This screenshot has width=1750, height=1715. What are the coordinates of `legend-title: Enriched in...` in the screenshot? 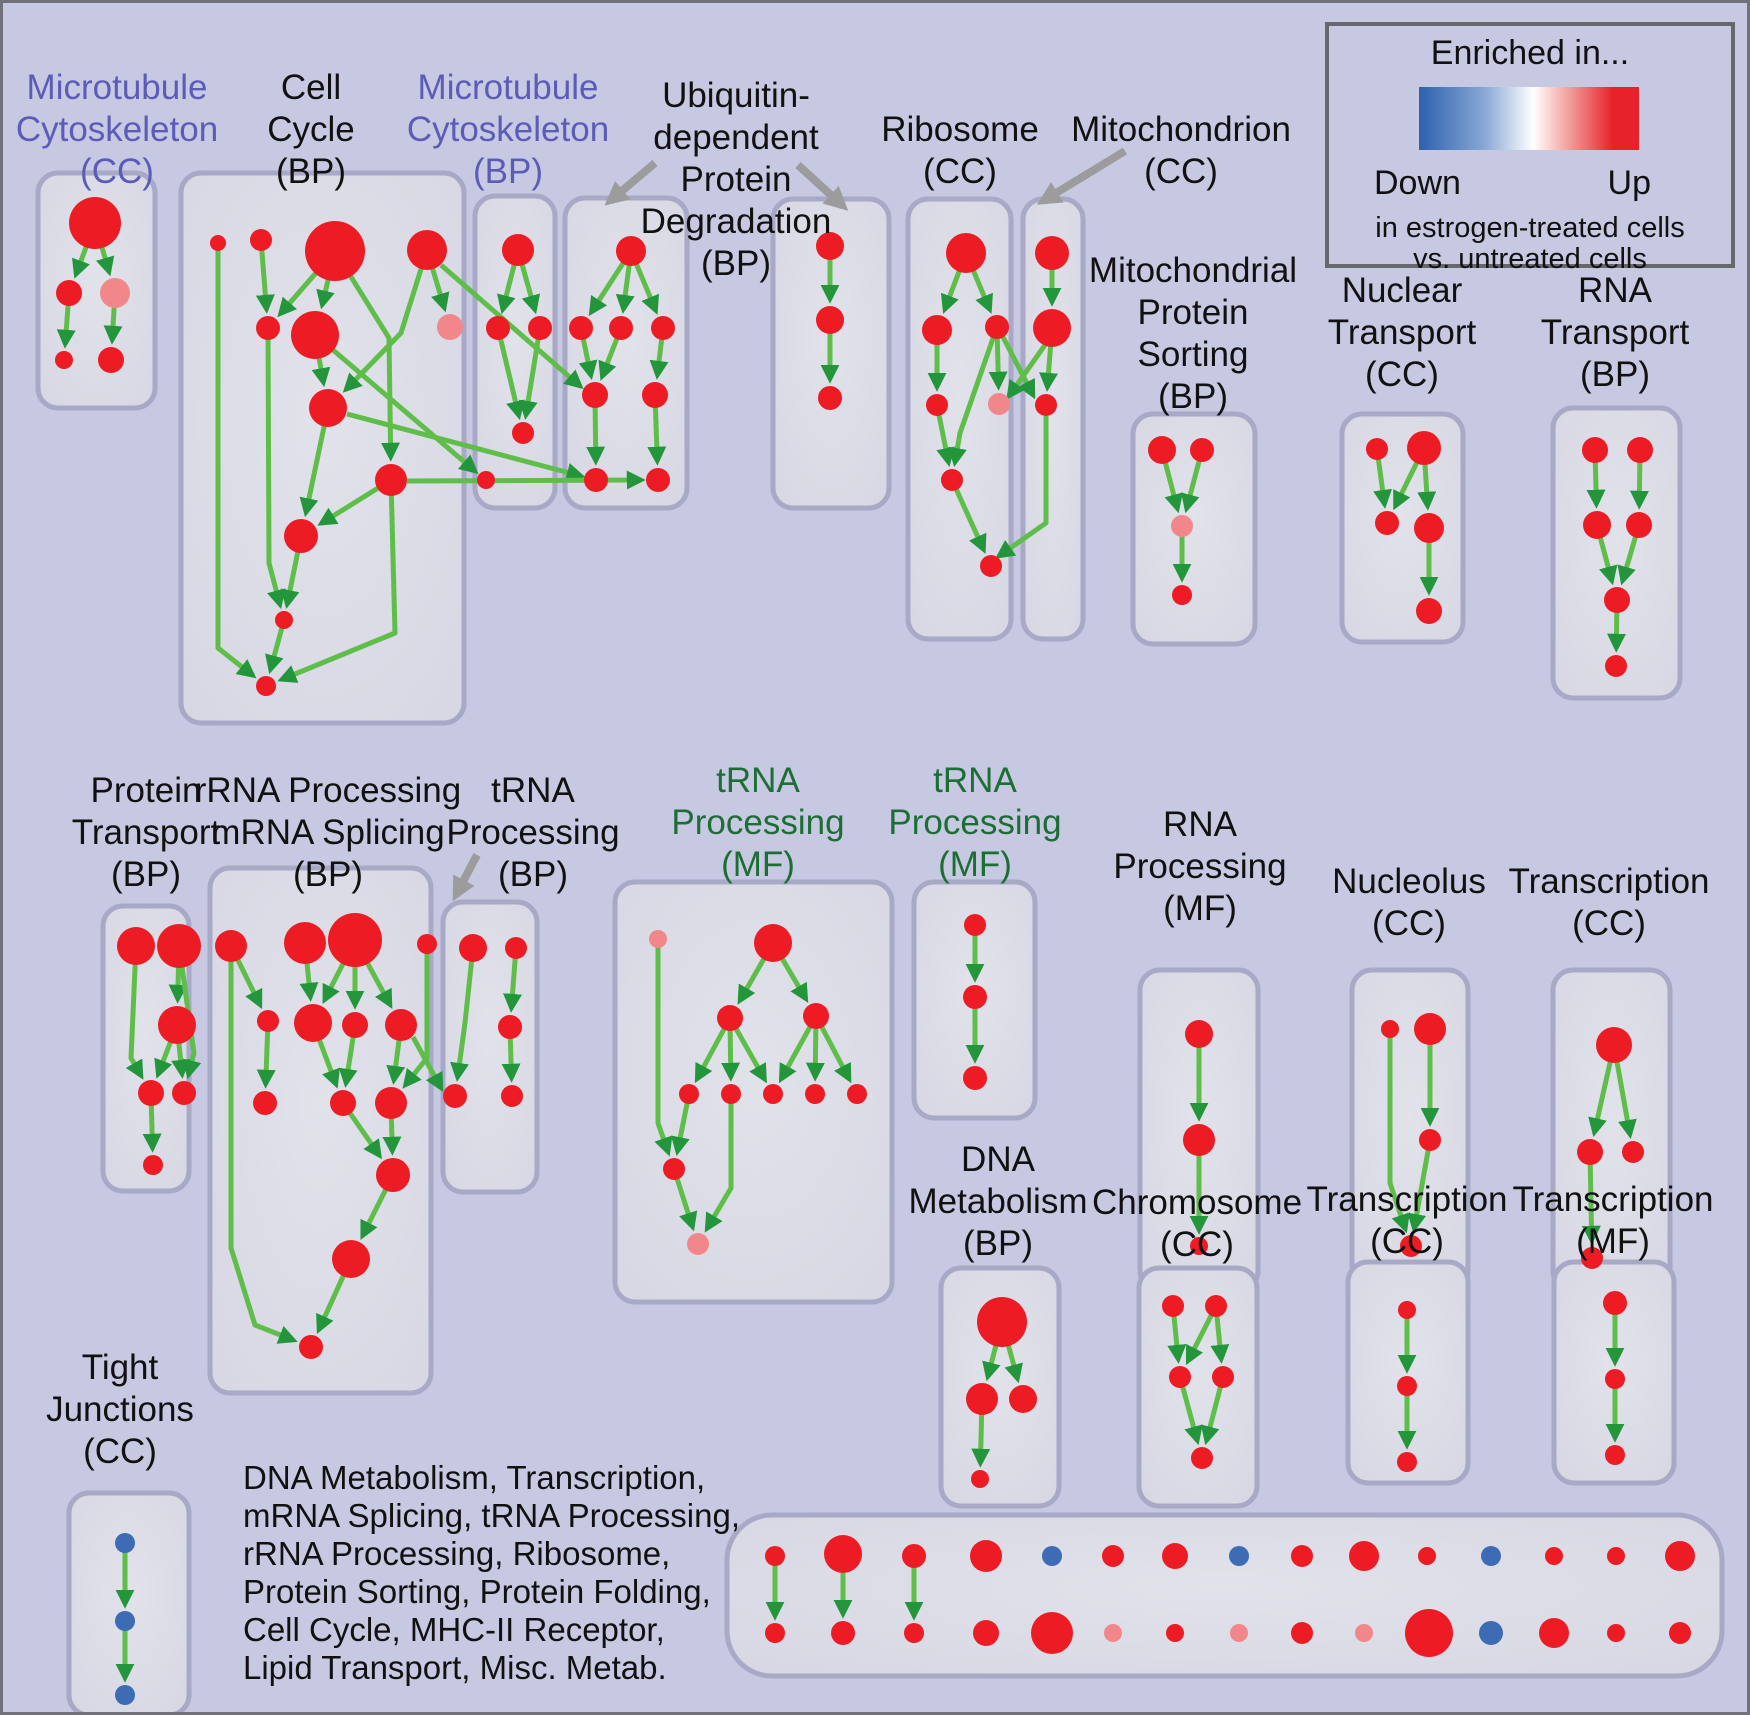 It's located at (1530, 53).